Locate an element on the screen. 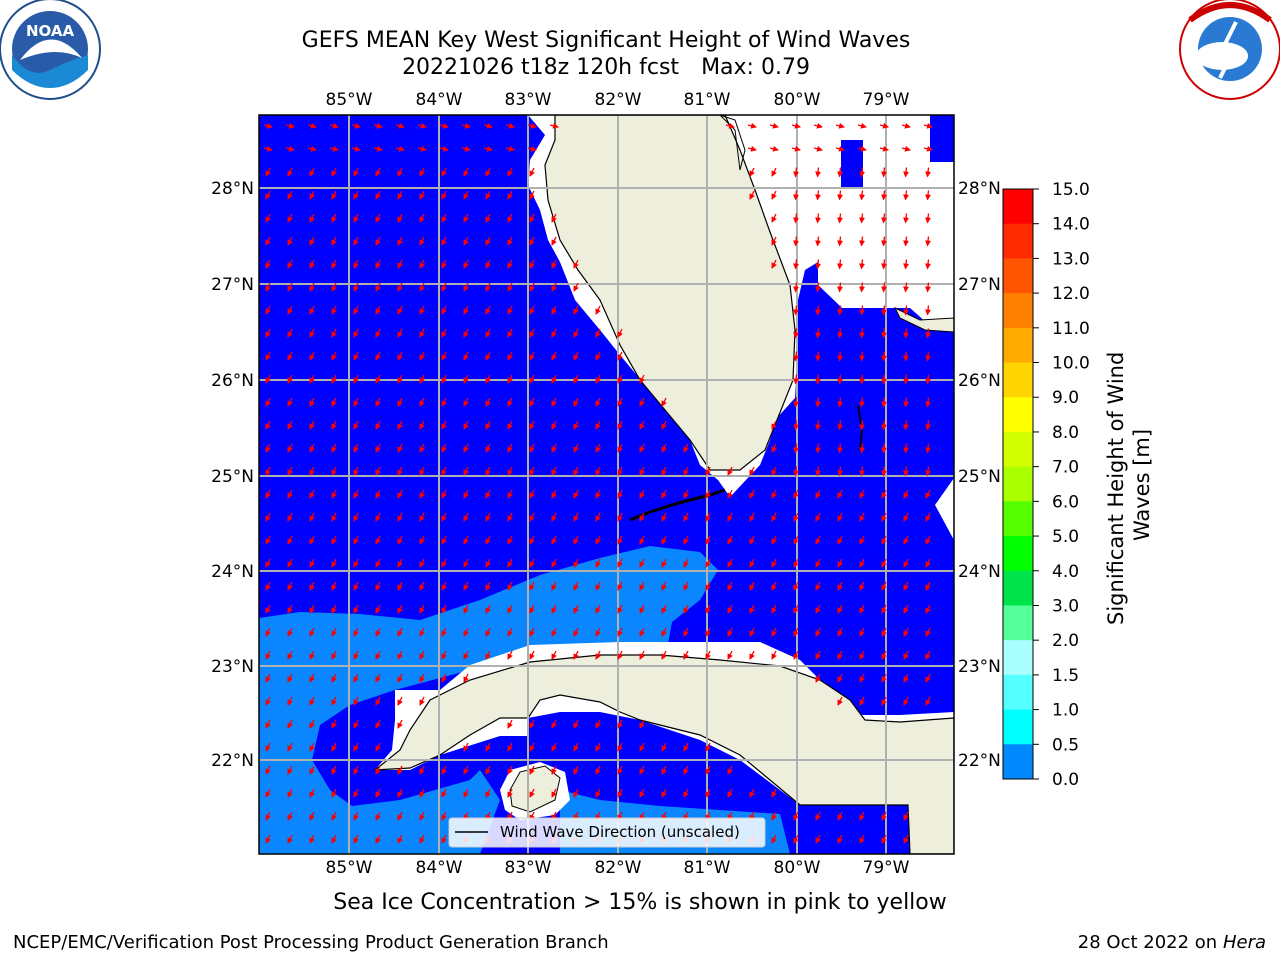 The width and height of the screenshot is (1280, 960). lat-label-left: 25°N is located at coordinates (232, 477).